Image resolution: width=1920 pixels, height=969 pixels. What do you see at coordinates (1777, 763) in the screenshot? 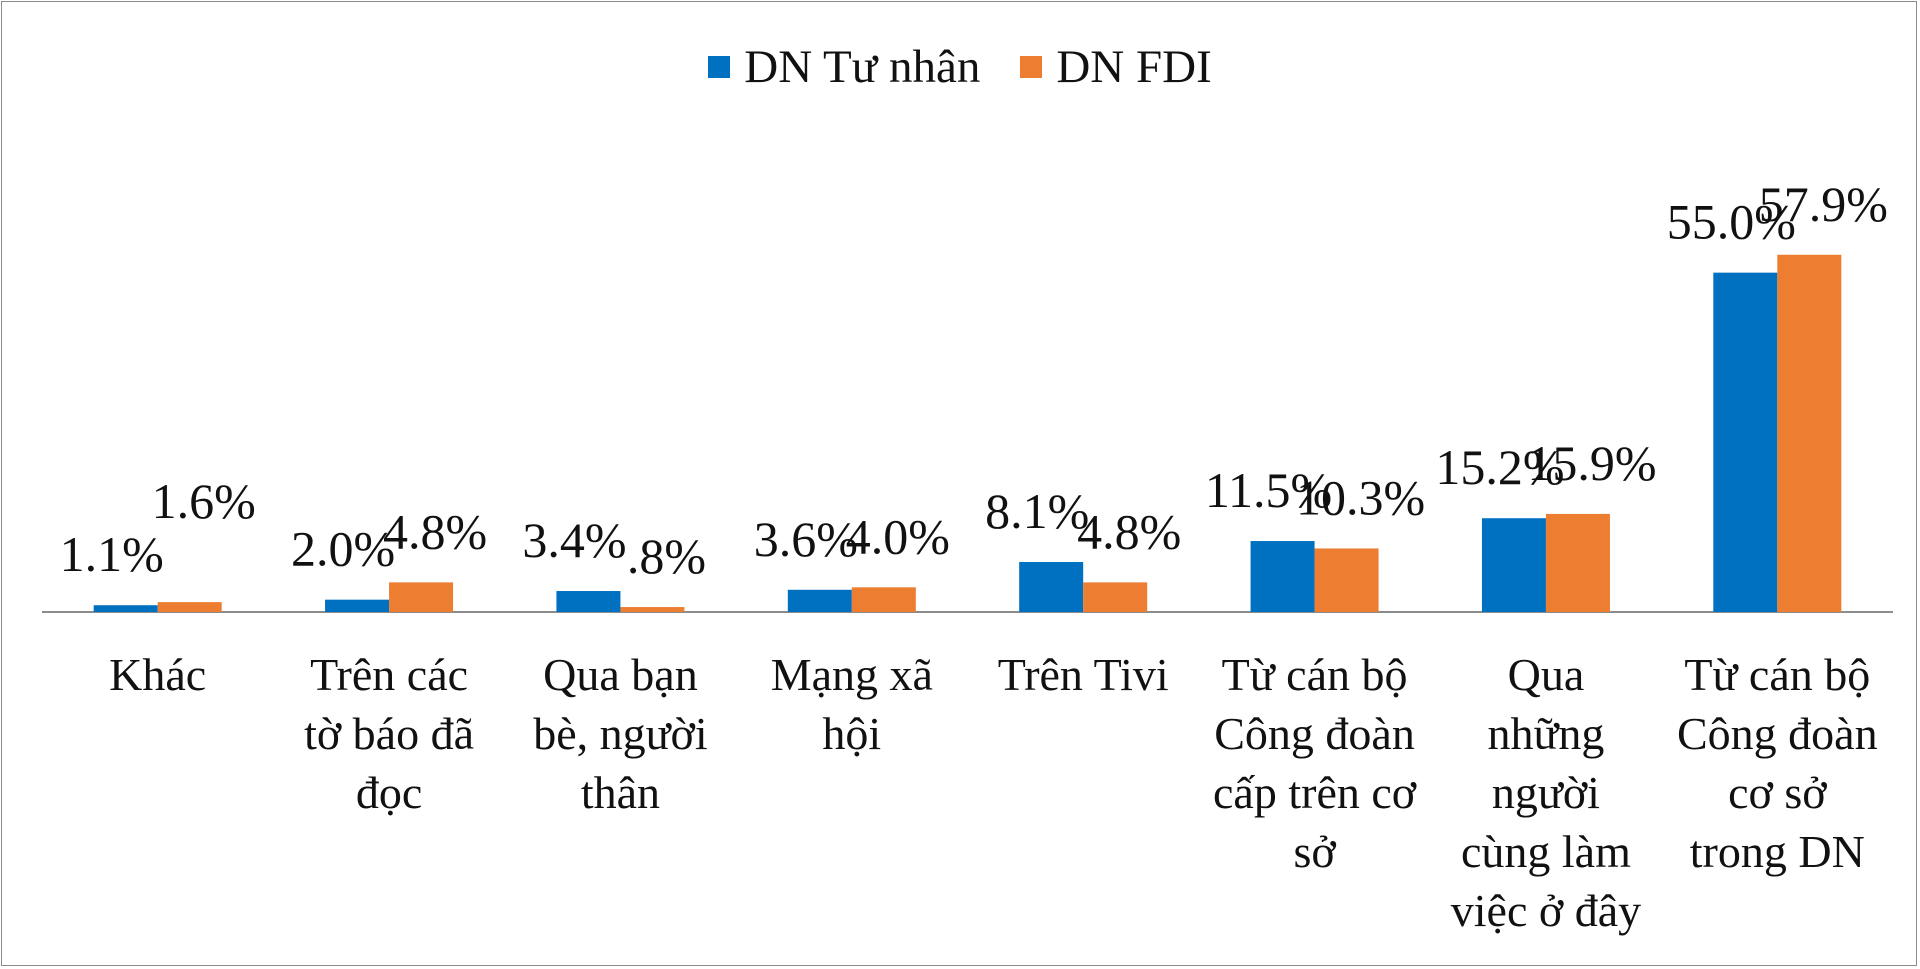
I see `category-label-7: Từ cán bộ Công đoàn cơ sở trong DN` at bounding box center [1777, 763].